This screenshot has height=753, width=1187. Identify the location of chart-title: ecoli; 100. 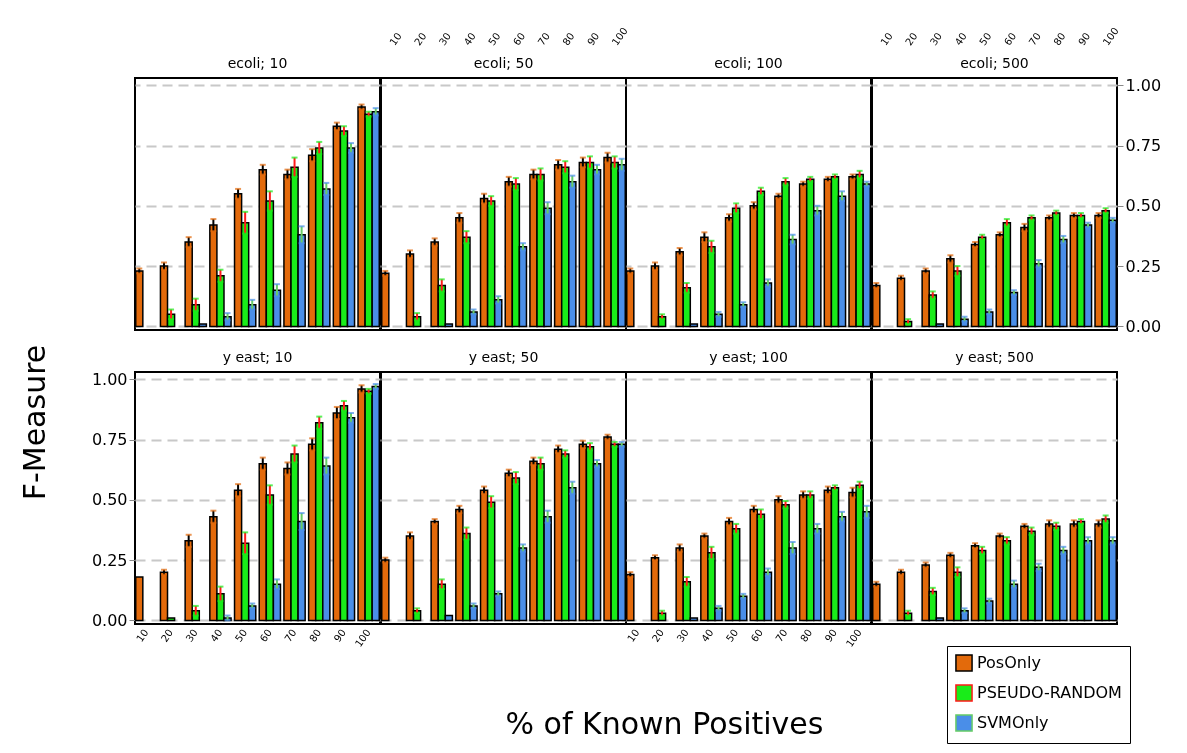
(748, 63).